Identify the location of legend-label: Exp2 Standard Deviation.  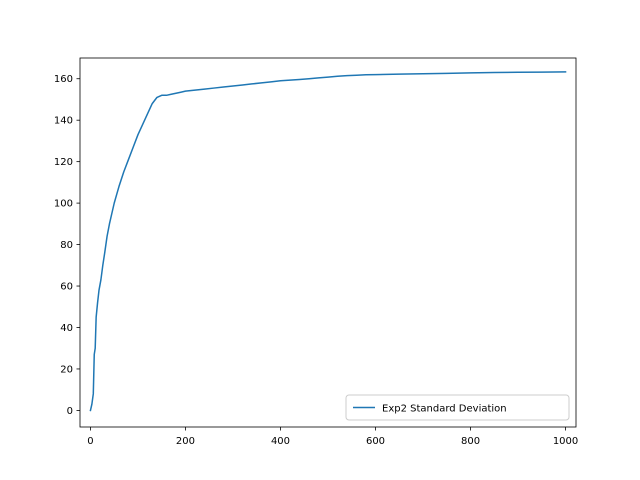
(444, 409).